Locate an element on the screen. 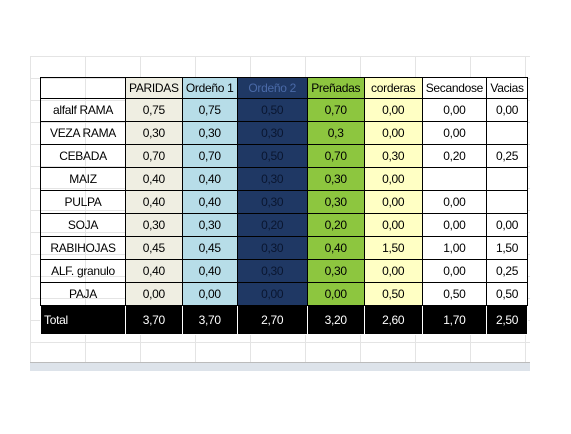 The height and width of the screenshot is (434, 571). cell: 2,60 is located at coordinates (393, 320).